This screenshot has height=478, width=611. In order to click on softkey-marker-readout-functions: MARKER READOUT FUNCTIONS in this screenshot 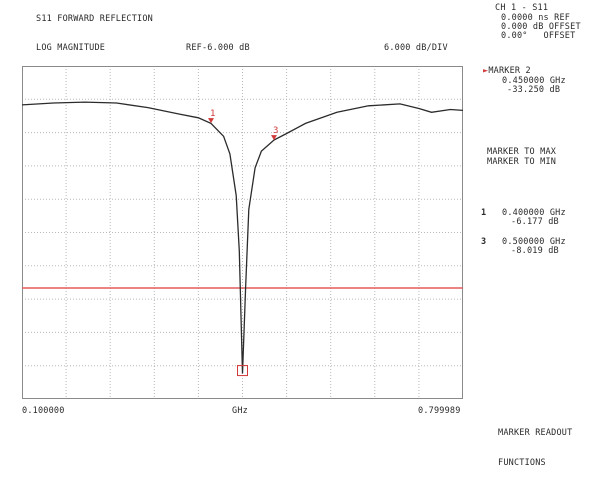, I will do `click(535, 443)`.